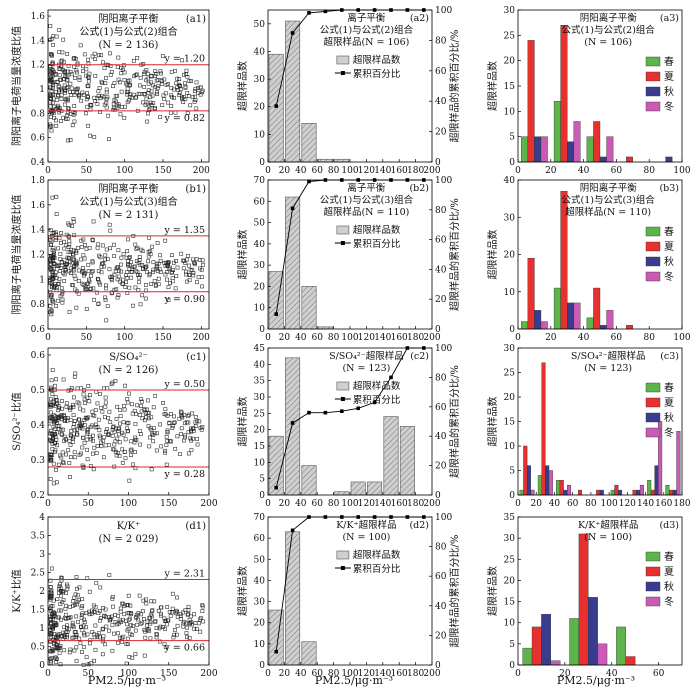  I want to click on d1-ylabel: K/K⁺比值, so click(16, 591).